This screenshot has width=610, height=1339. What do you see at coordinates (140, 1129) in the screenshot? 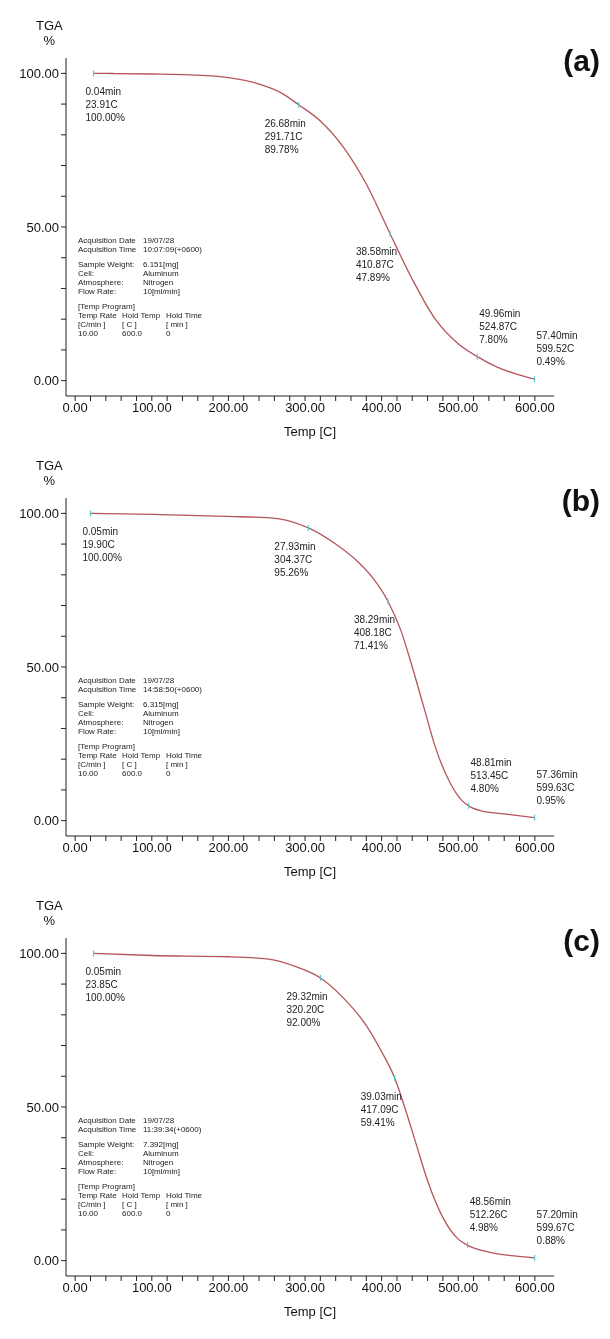
I see `annotation: Acquisition Time 11:39:34(+0600)` at bounding box center [140, 1129].